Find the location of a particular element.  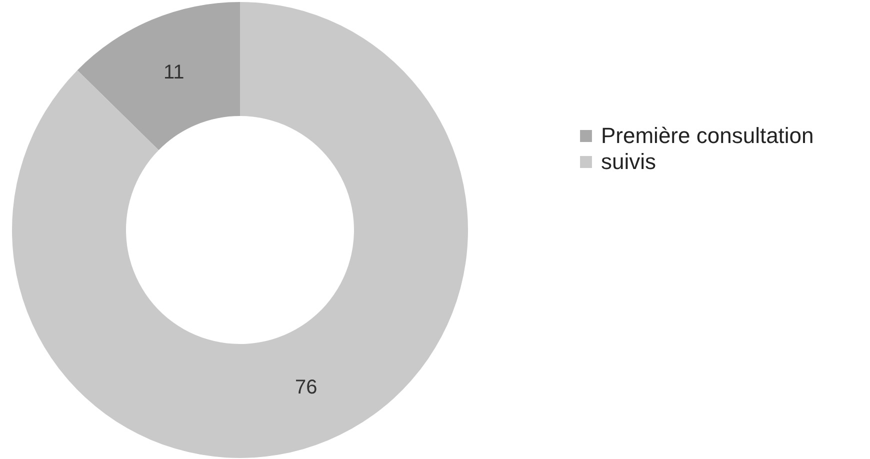

data-label: 76 is located at coordinates (306, 387).